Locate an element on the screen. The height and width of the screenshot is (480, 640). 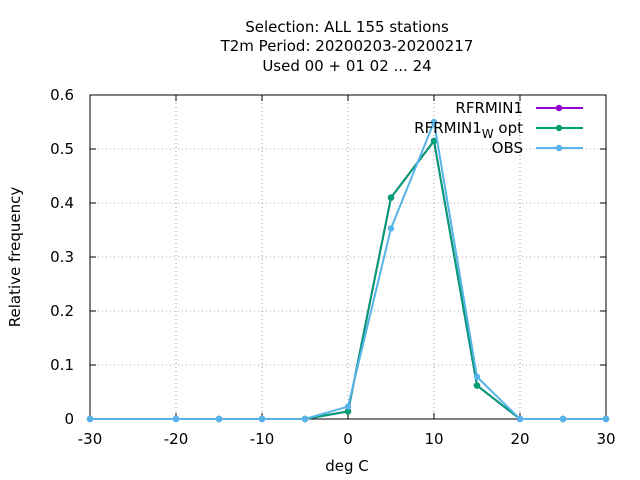
legend-marker-obs is located at coordinates (559, 148).